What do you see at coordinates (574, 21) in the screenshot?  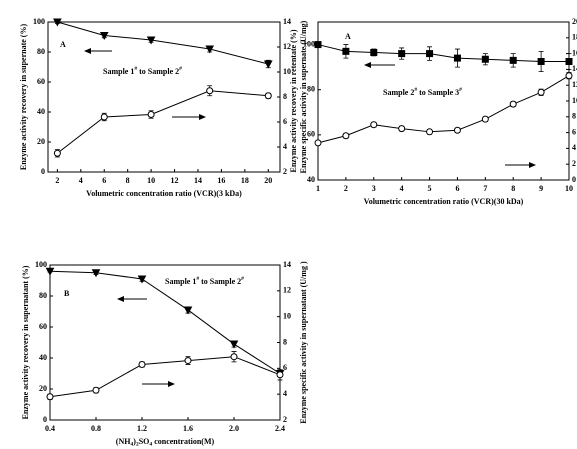 I see `y2-tick-label: 20` at bounding box center [574, 21].